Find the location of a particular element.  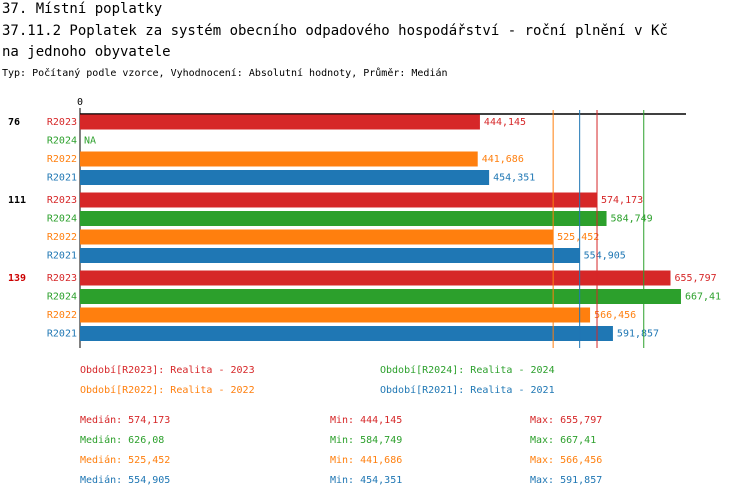

value-label: 574,173 is located at coordinates (622, 200).